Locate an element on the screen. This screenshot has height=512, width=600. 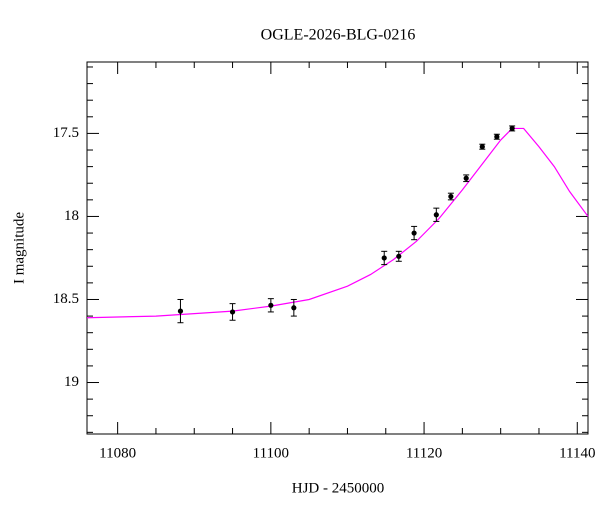
x-tick-label: 11120 is located at coordinates (424, 453).